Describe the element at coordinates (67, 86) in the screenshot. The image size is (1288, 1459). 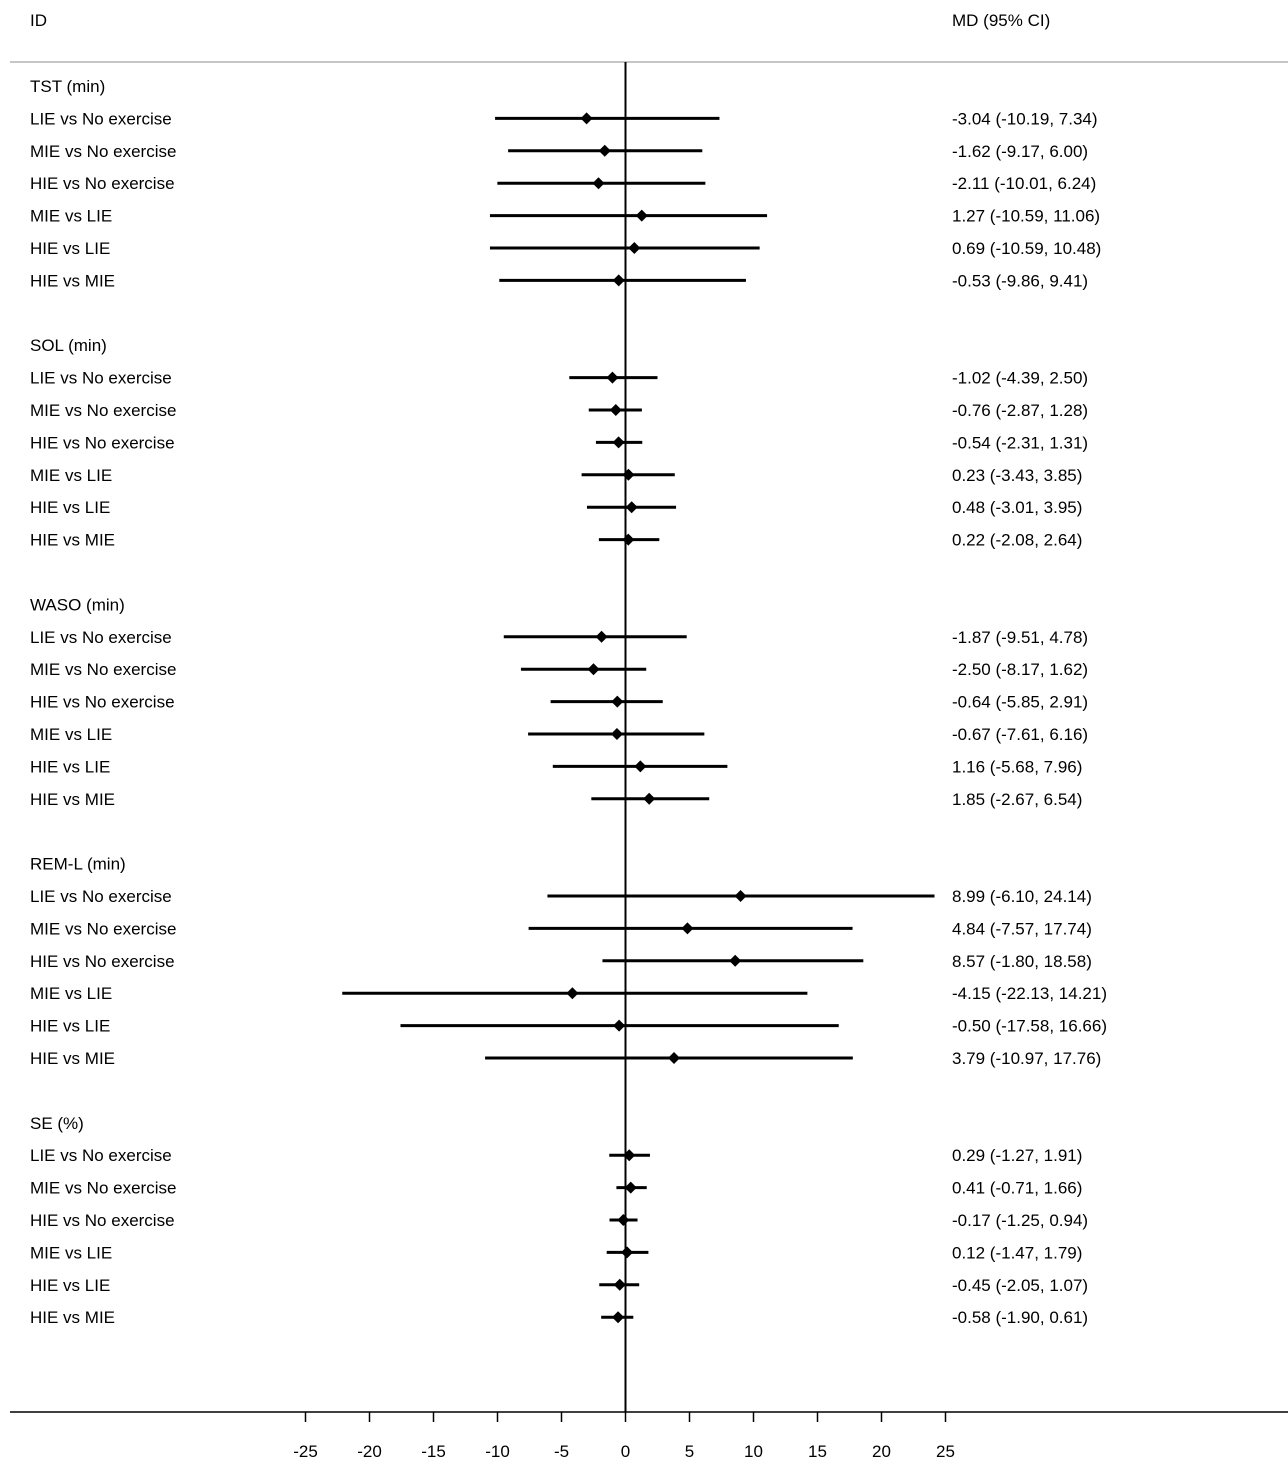
I see `group-title: TST (min)` at that location.